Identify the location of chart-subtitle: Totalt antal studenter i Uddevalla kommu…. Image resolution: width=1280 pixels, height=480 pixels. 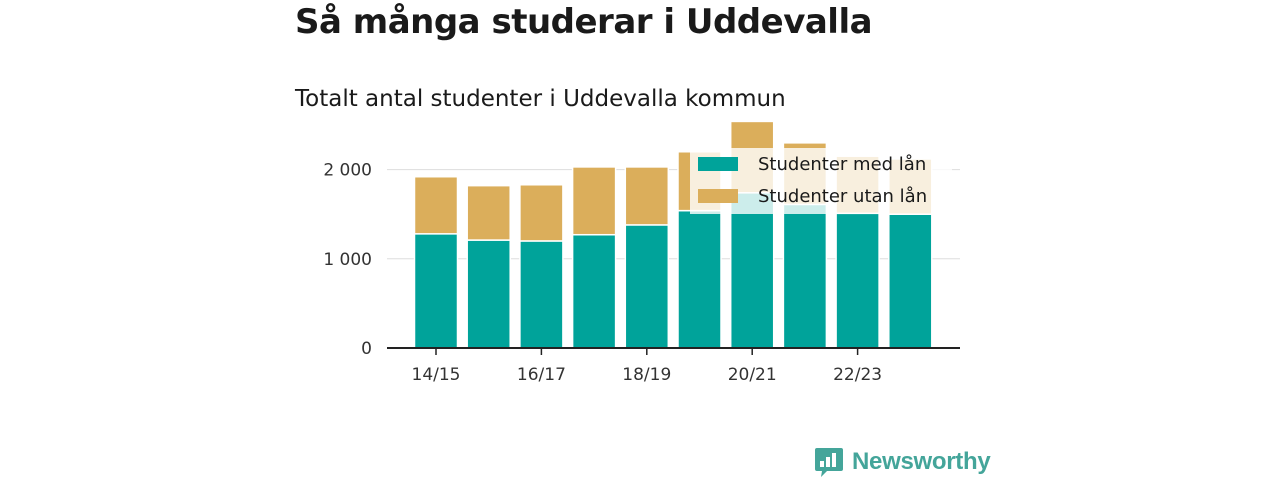
(540, 99).